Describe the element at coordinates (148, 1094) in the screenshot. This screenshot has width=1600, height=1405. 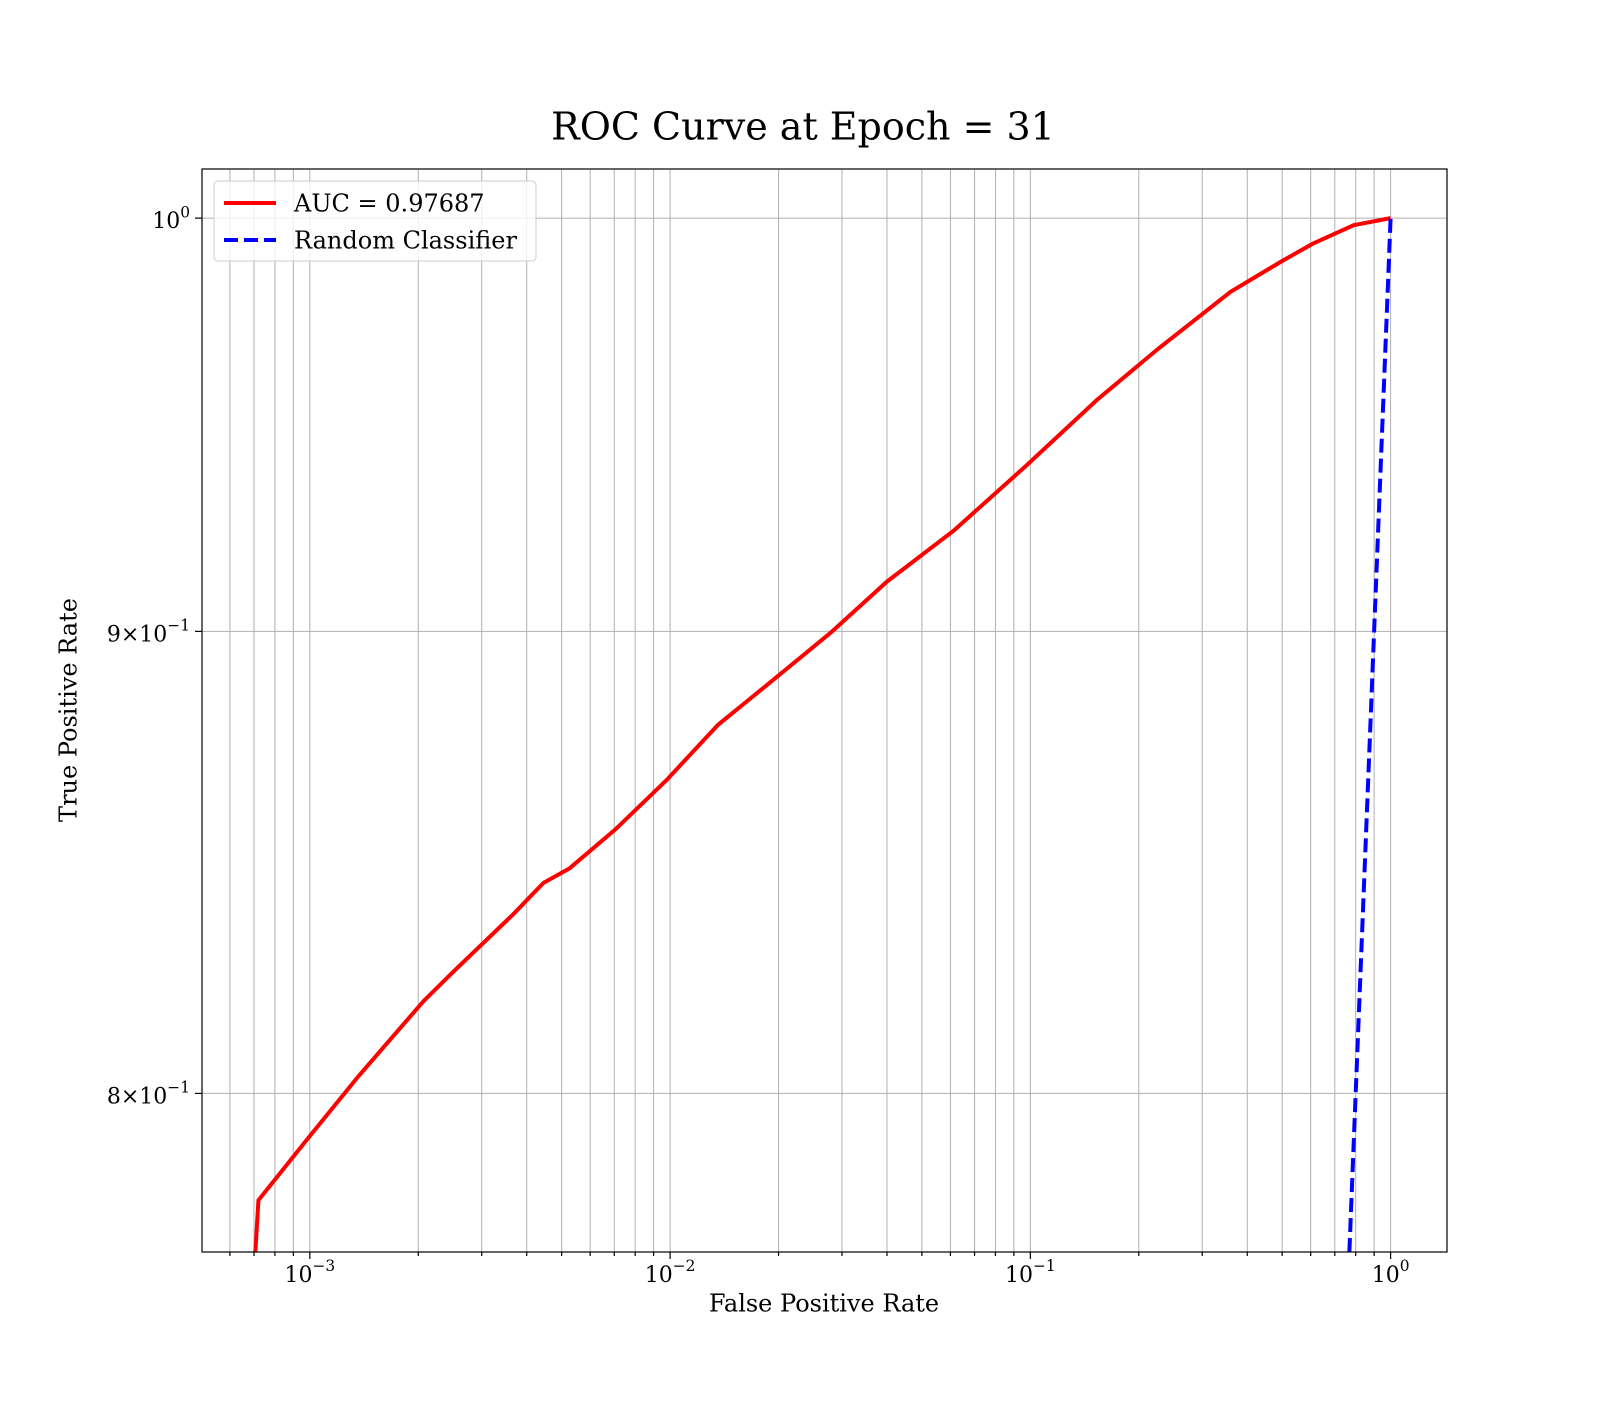
I see `y-tick-label: 8×10⁻¹` at that location.